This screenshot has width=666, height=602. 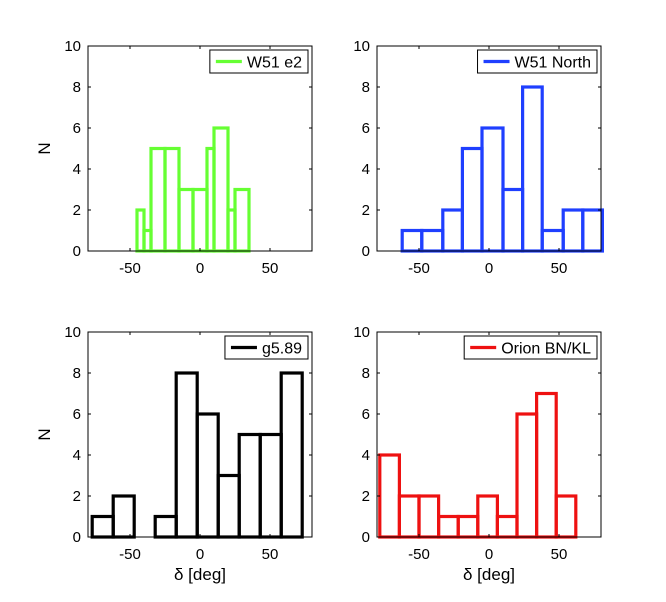 I want to click on legend: g5.89, so click(x=266, y=347).